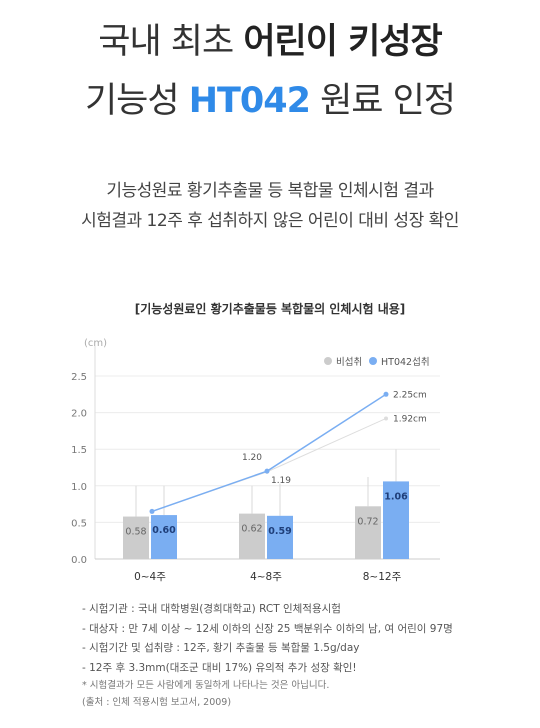 The width and height of the screenshot is (540, 728). I want to click on error-bars, so click(266, 483).